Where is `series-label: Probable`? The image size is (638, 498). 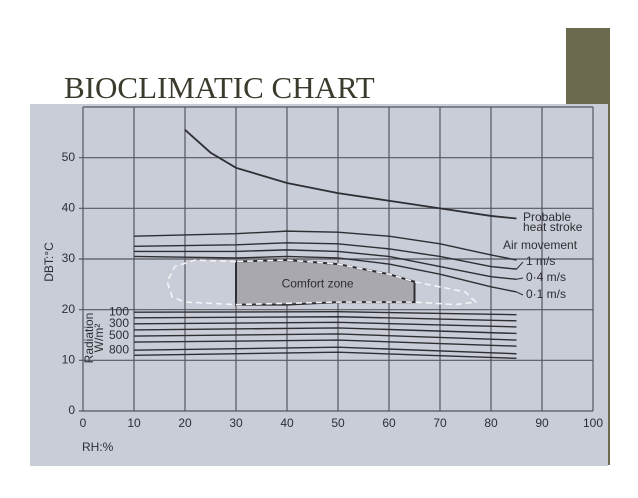 series-label: Probable is located at coordinates (547, 217).